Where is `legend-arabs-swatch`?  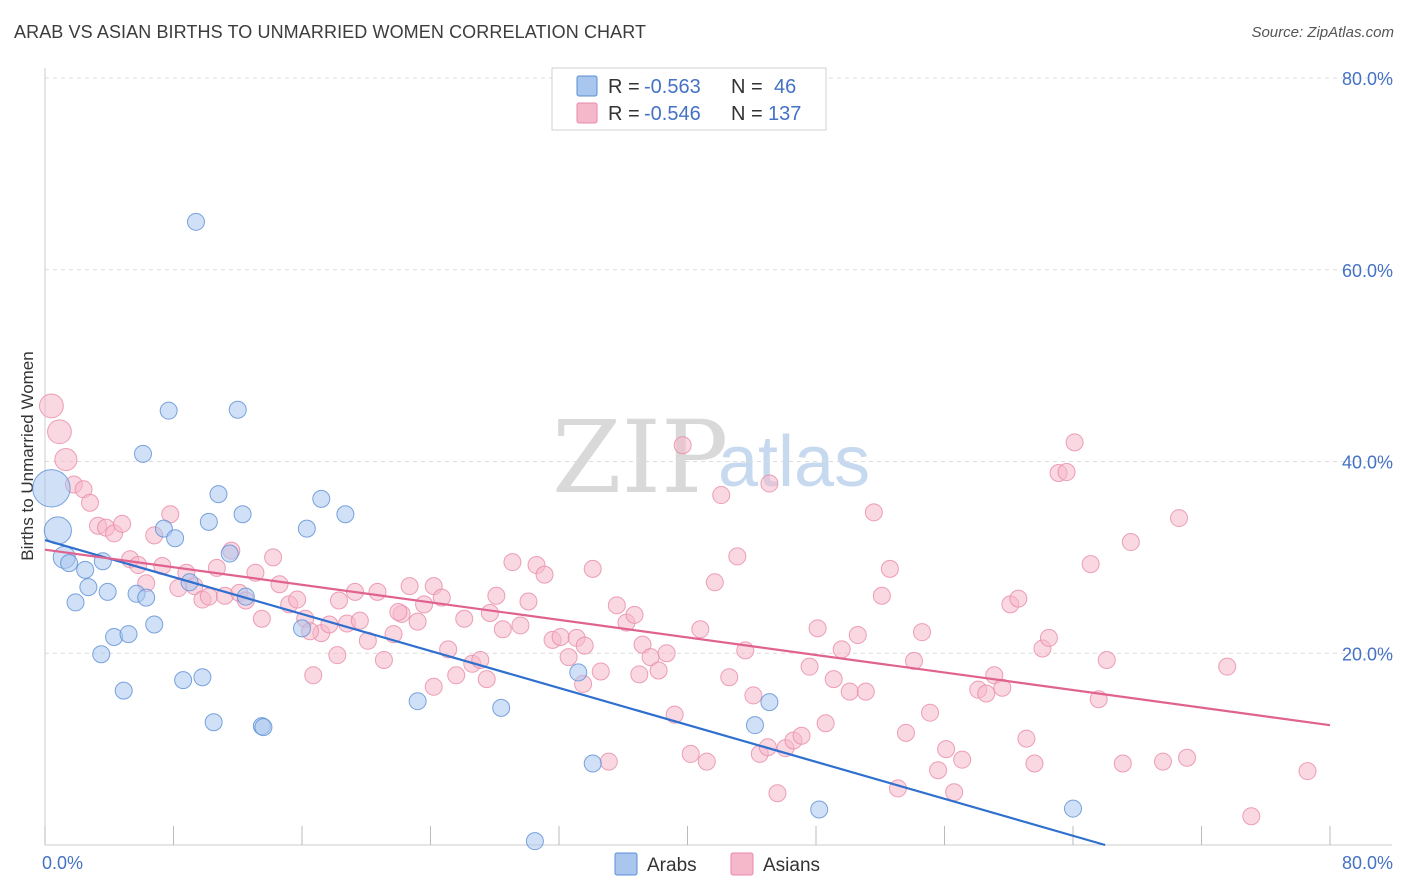 legend-arabs-swatch is located at coordinates (587, 86).